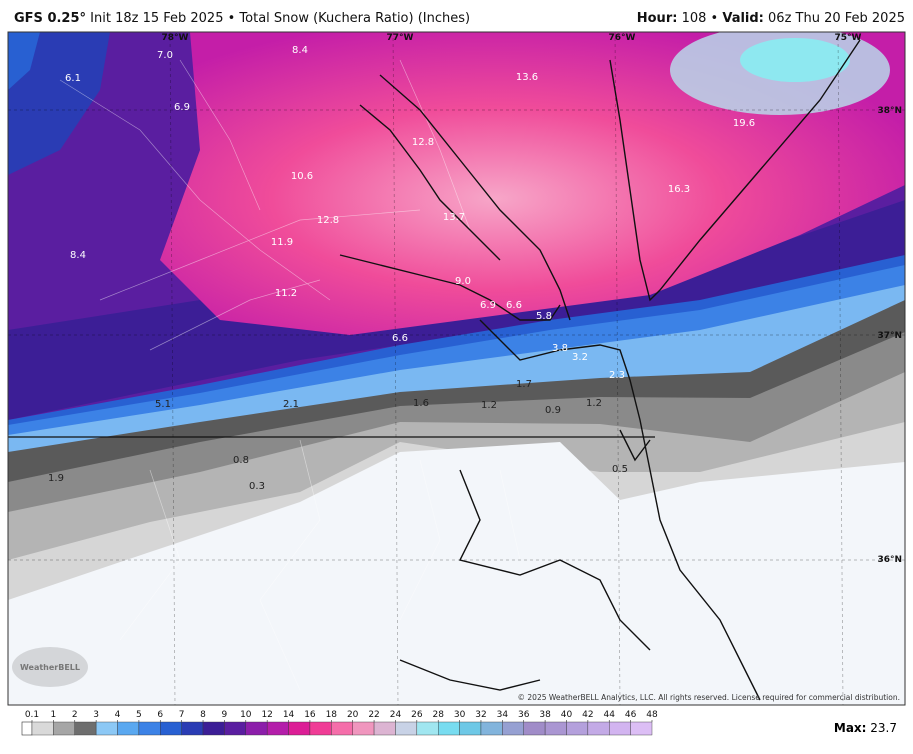 The width and height of the screenshot is (913, 754). Describe the element at coordinates (246, 715) in the screenshot. I see `colorbar-tick-label: 10` at that location.